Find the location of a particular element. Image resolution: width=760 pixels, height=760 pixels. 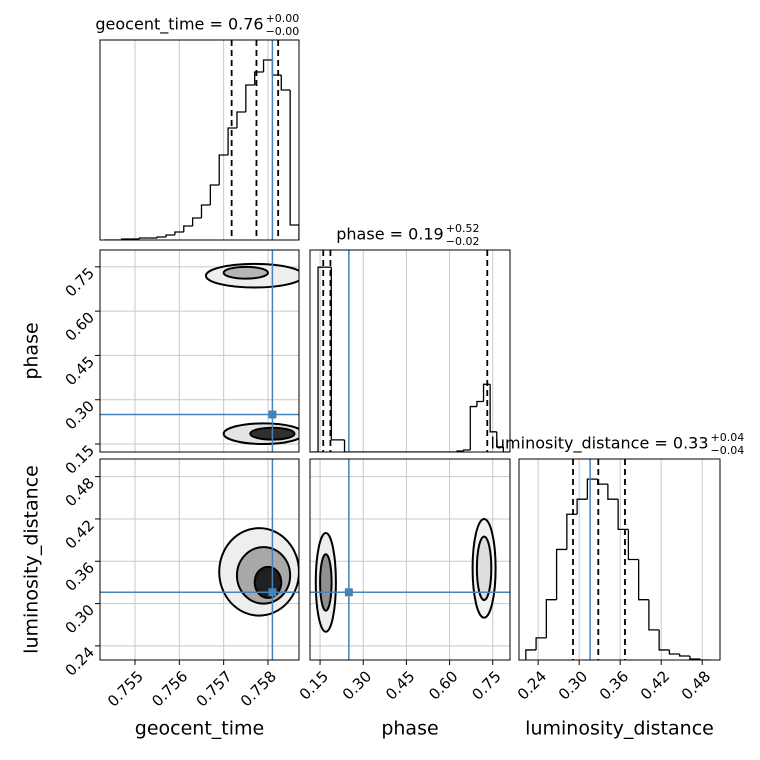

x-tick-label: 0.45 is located at coordinates (400, 685).